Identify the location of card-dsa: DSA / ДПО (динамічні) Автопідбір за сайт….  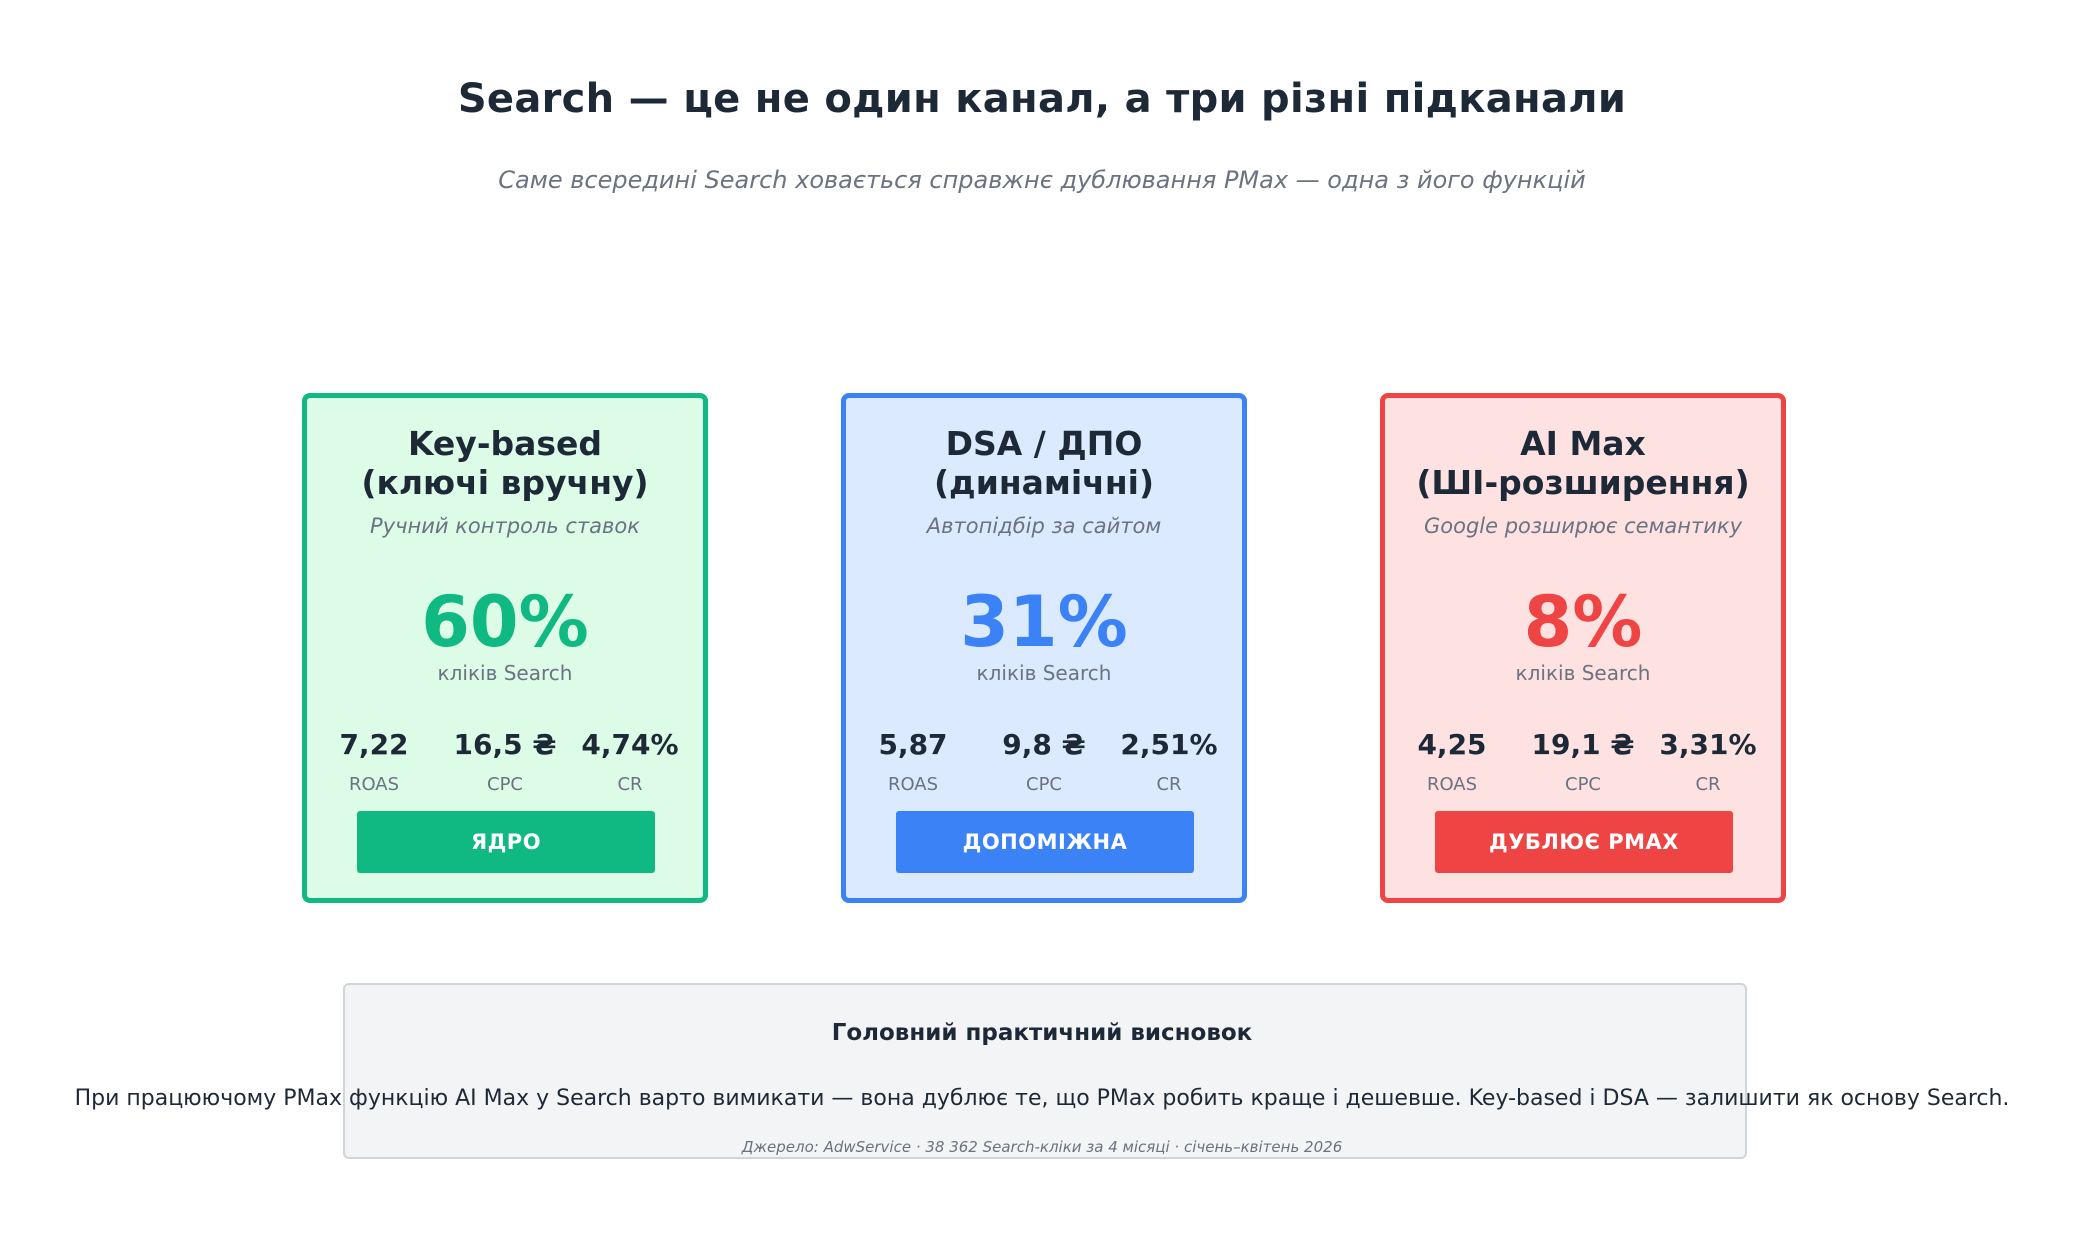
(1044, 648).